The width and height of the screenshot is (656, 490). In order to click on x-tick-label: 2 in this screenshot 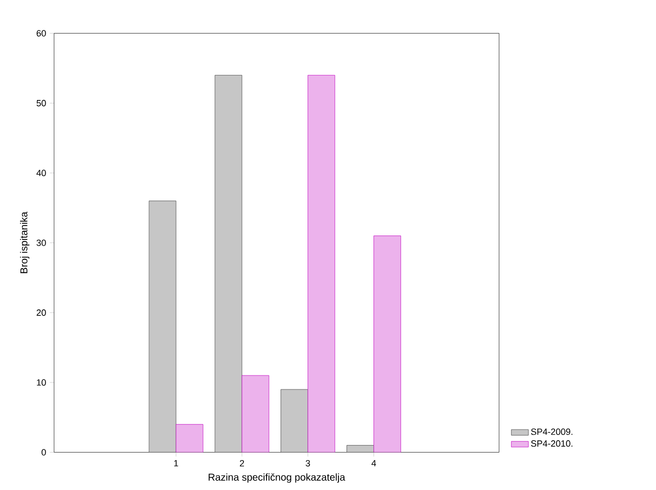, I will do `click(242, 463)`.